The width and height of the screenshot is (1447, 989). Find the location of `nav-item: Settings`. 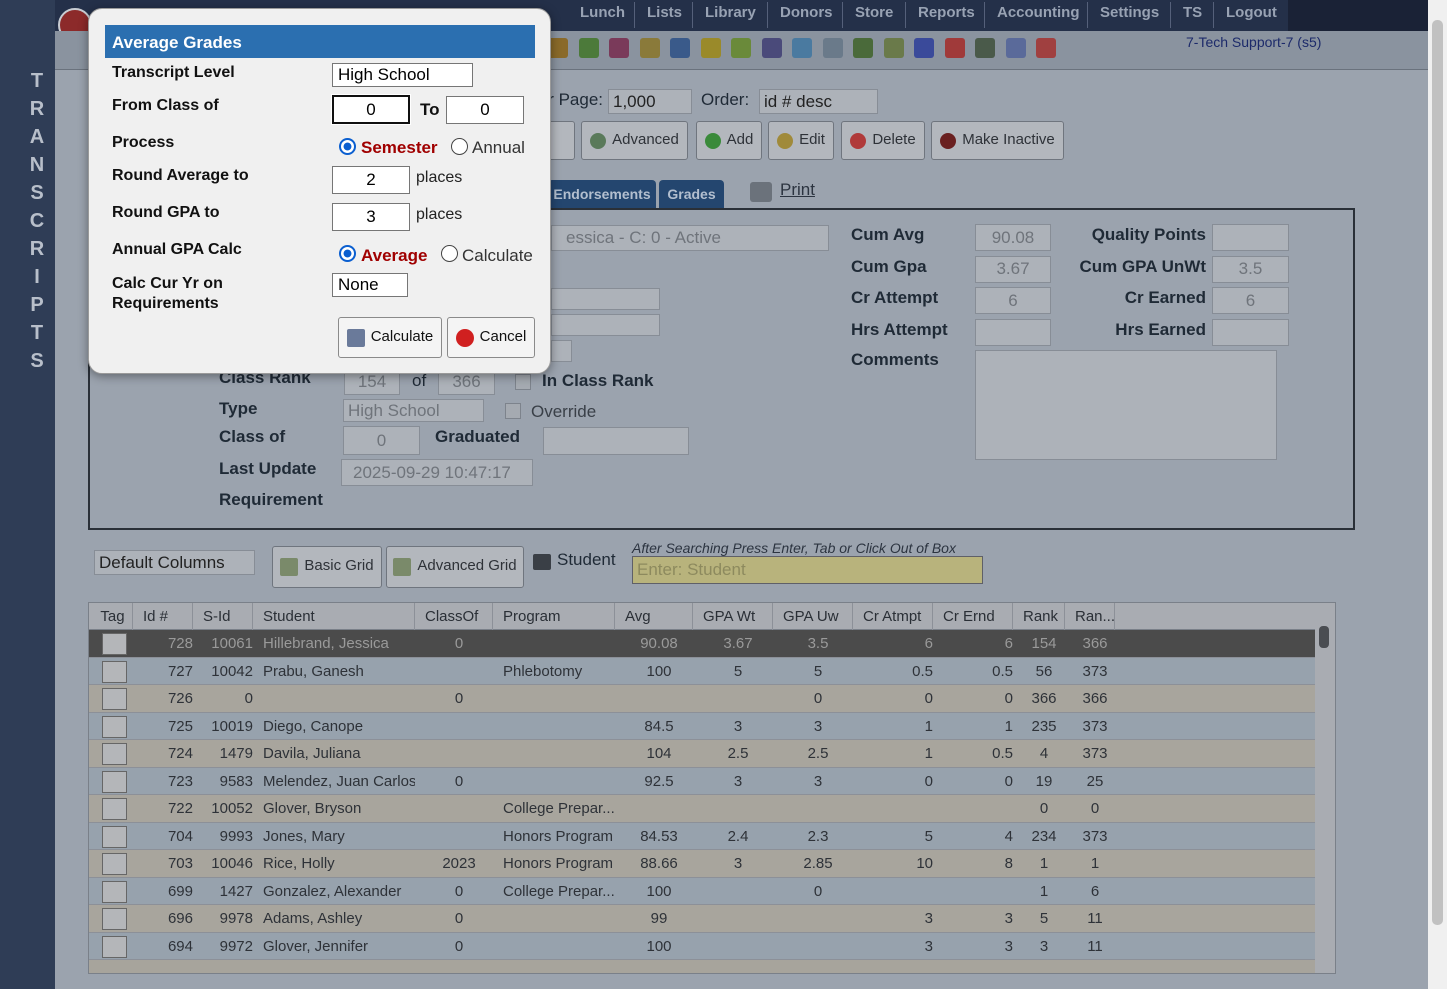

nav-item: Settings is located at coordinates (1130, 12).